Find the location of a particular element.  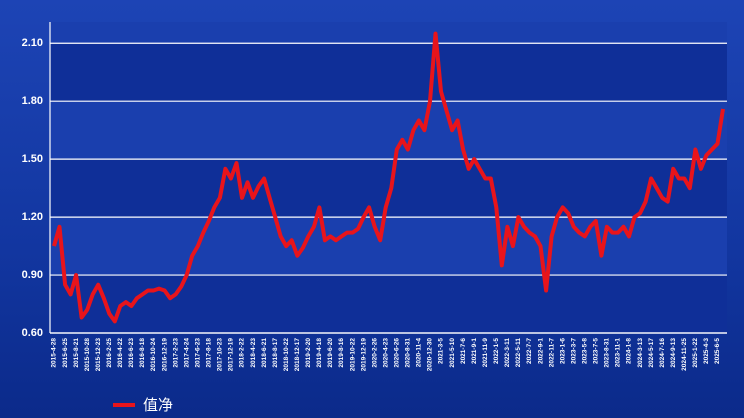

x-tick-label: 2018-6-21 is located at coordinates (264, 353).